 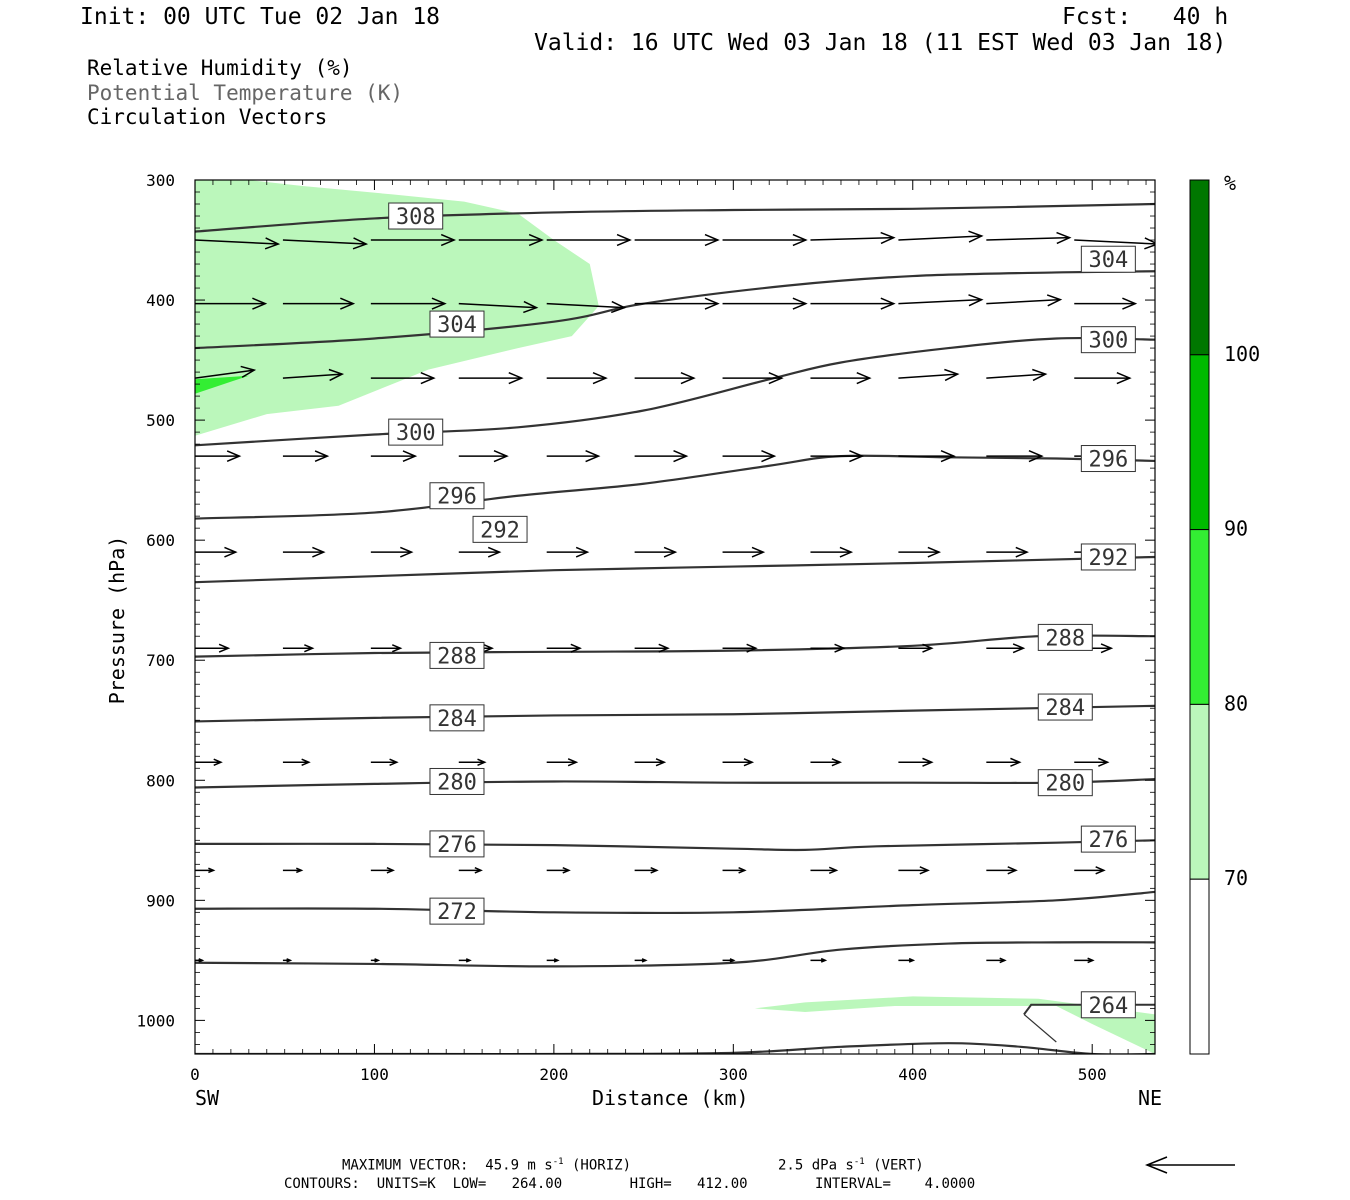 What do you see at coordinates (1230, 183) in the screenshot?
I see `colorbar-unit: %` at bounding box center [1230, 183].